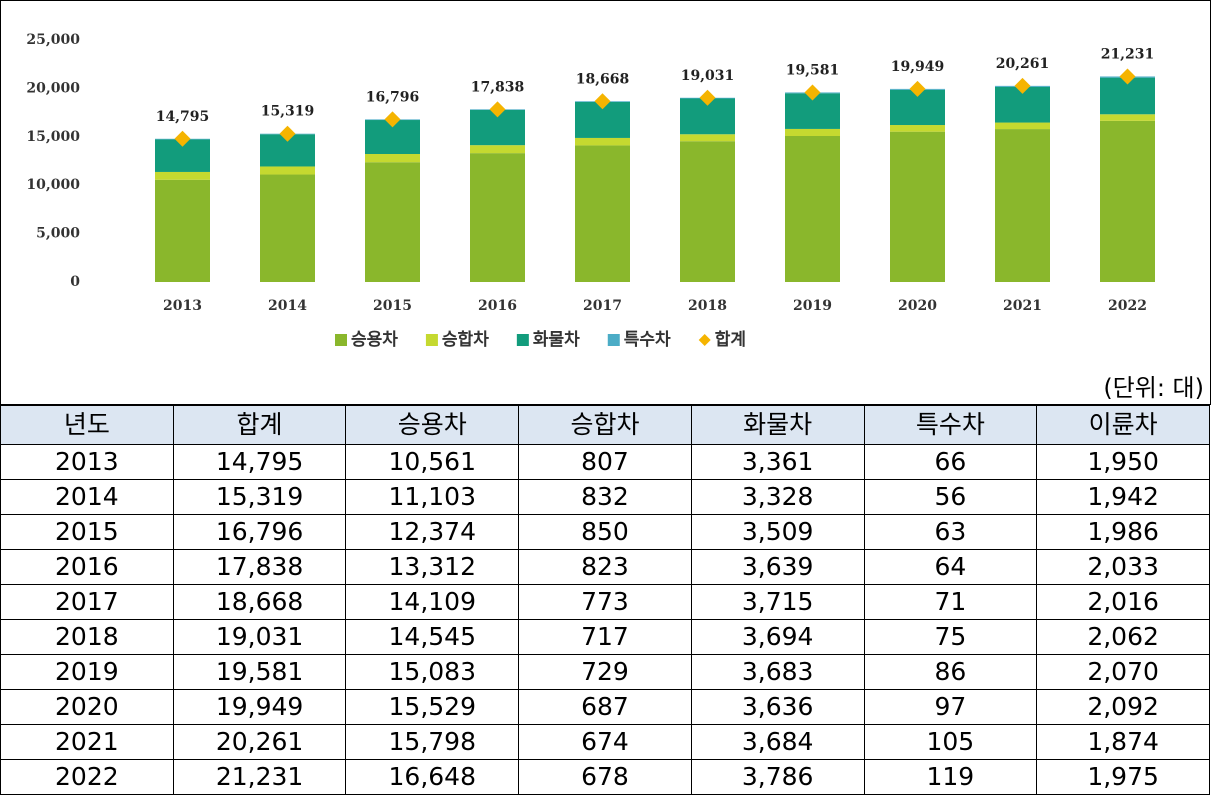 Image resolution: width=1212 pixels, height=809 pixels. Describe the element at coordinates (950, 425) in the screenshot. I see `header-cell: 특수차` at that location.